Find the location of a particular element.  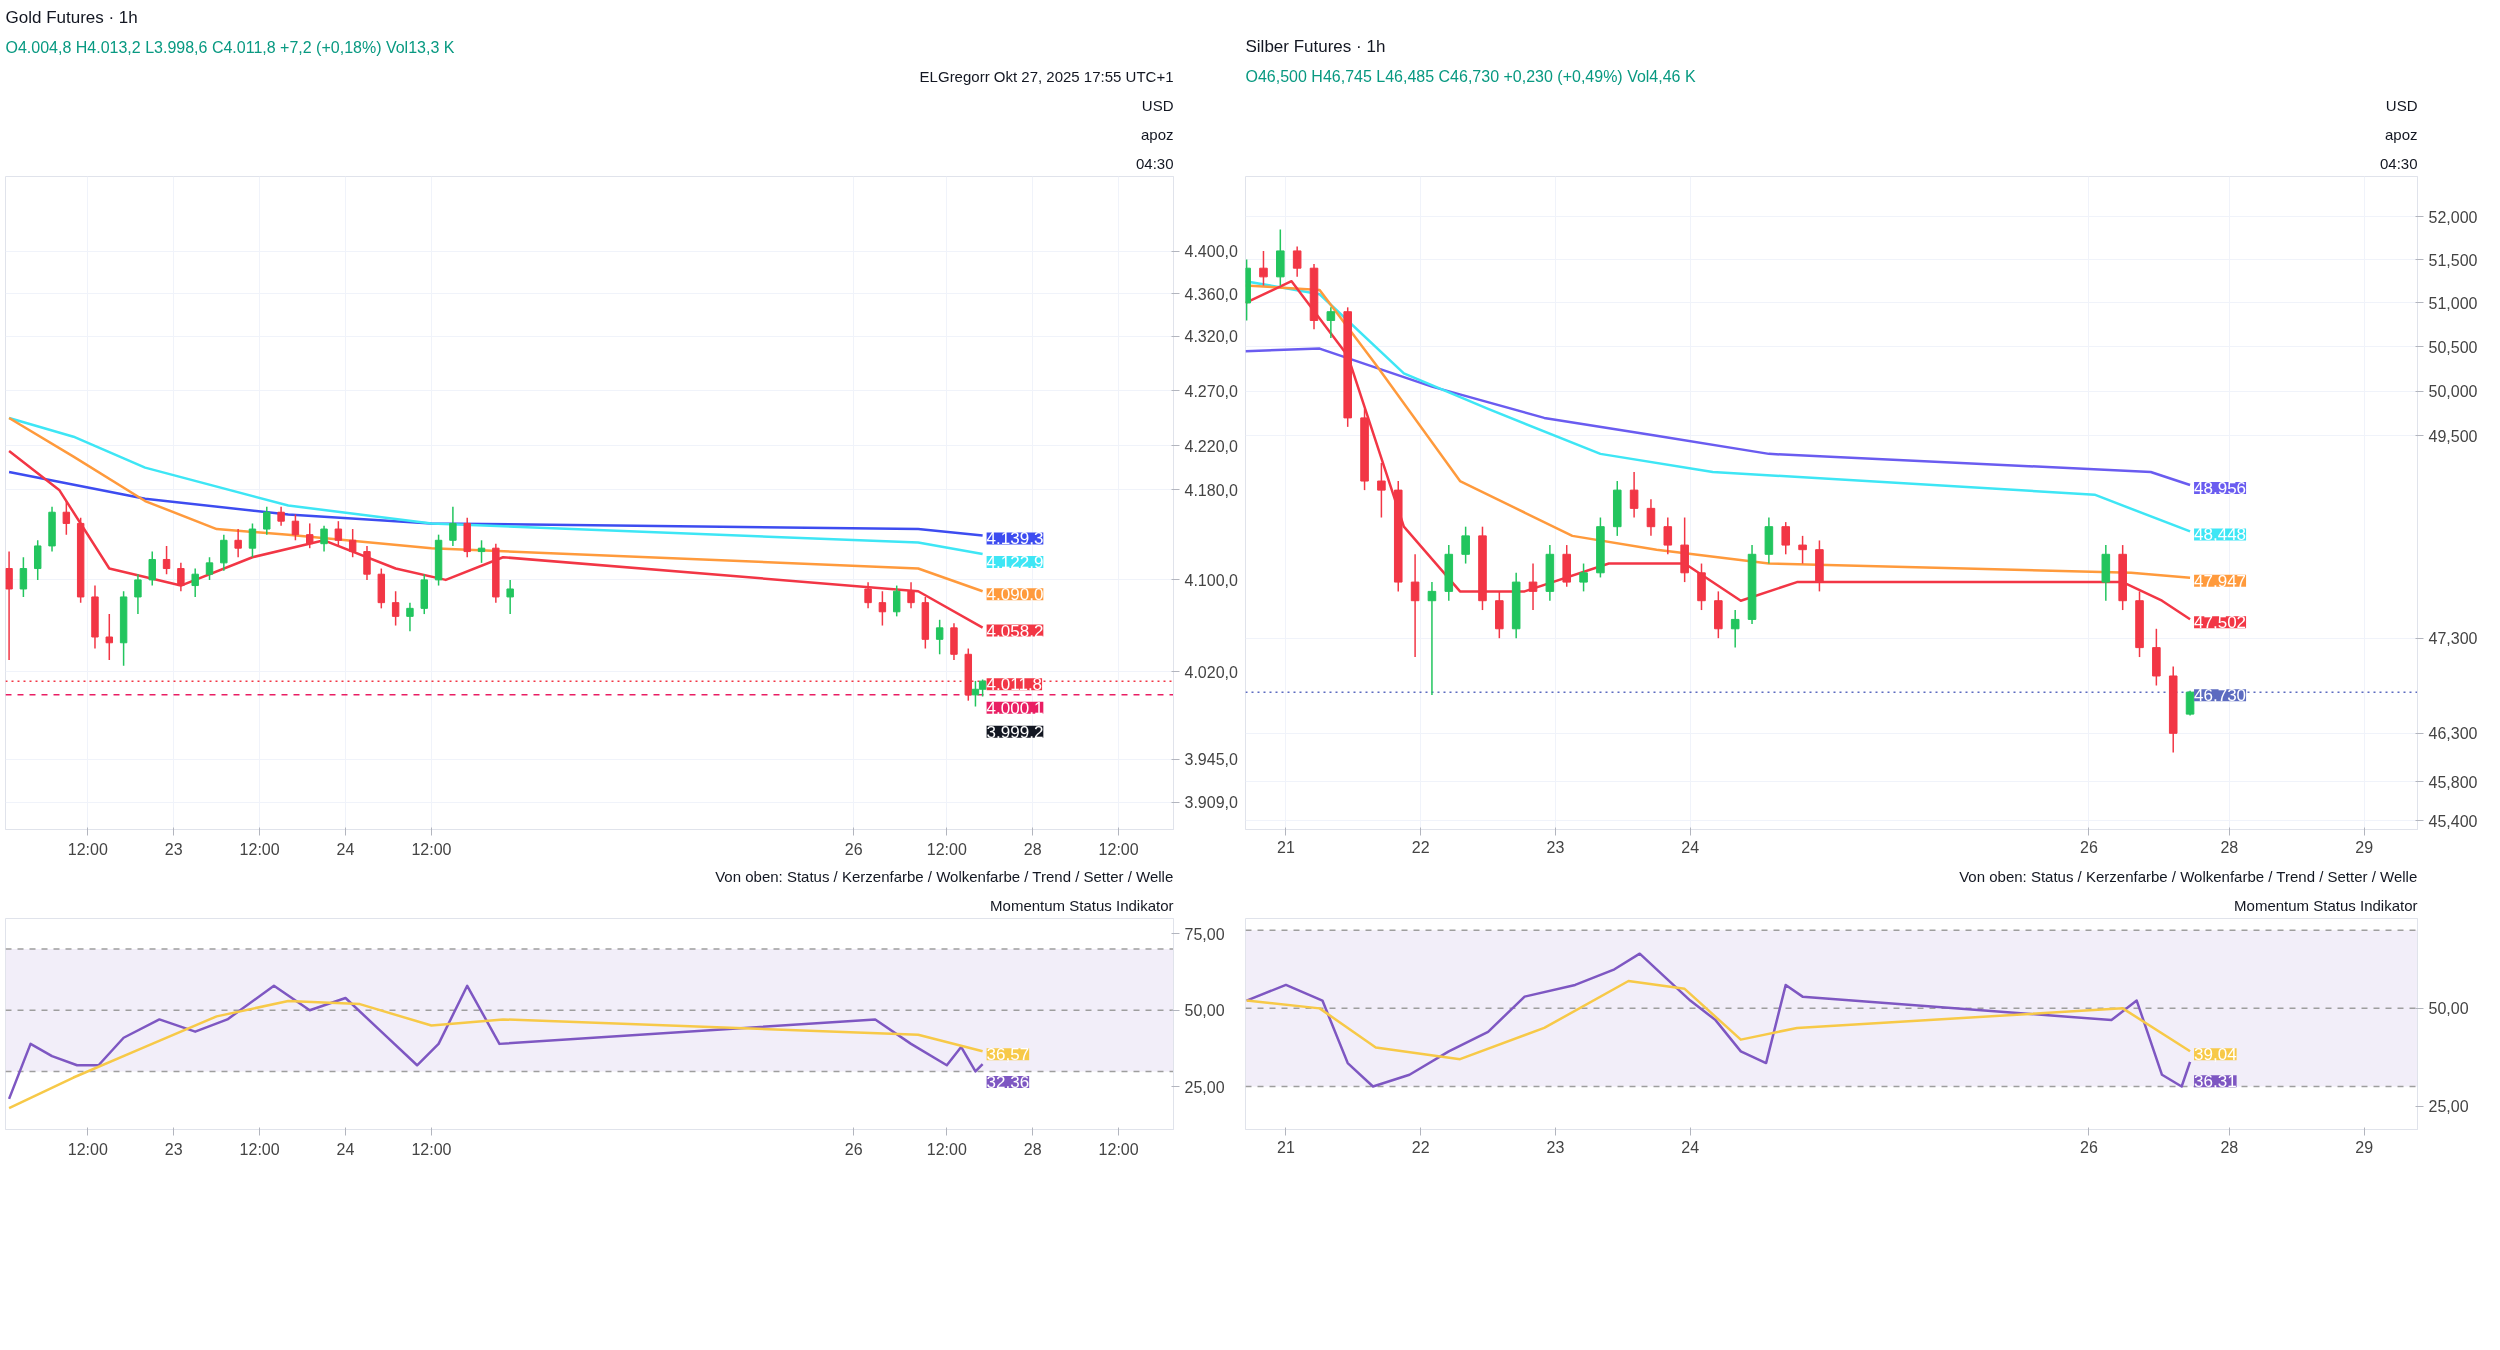

annotation: 46,730 is located at coordinates (2220, 696).